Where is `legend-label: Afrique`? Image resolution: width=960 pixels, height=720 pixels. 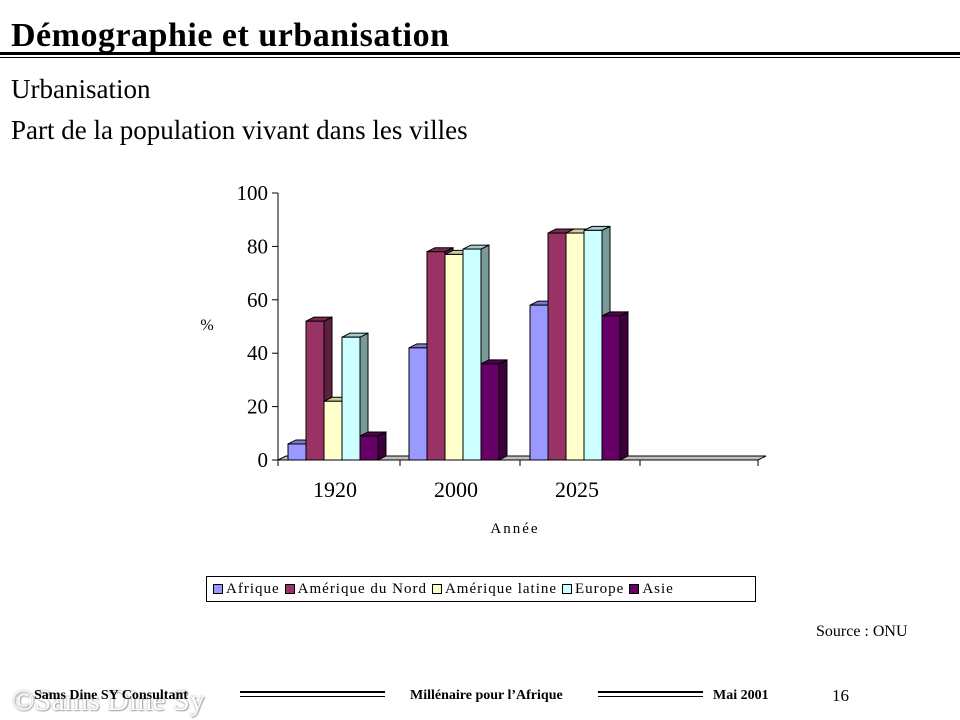
legend-label: Afrique is located at coordinates (253, 588).